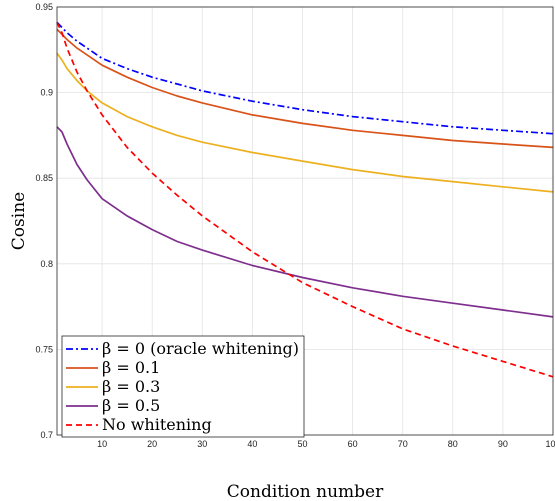  I want to click on y-axis-title: Cosine, so click(19, 221).